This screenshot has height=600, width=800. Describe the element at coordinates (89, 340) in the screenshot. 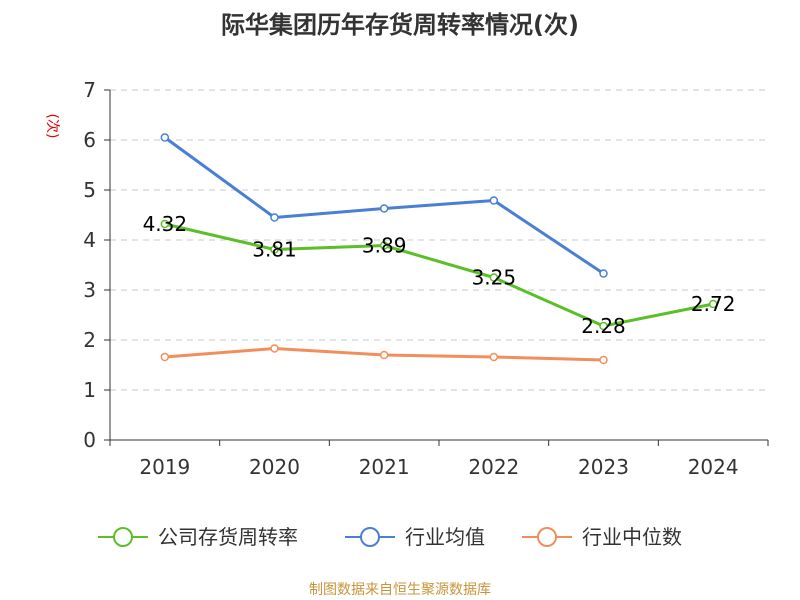

I see `y-tick-label: 2` at that location.